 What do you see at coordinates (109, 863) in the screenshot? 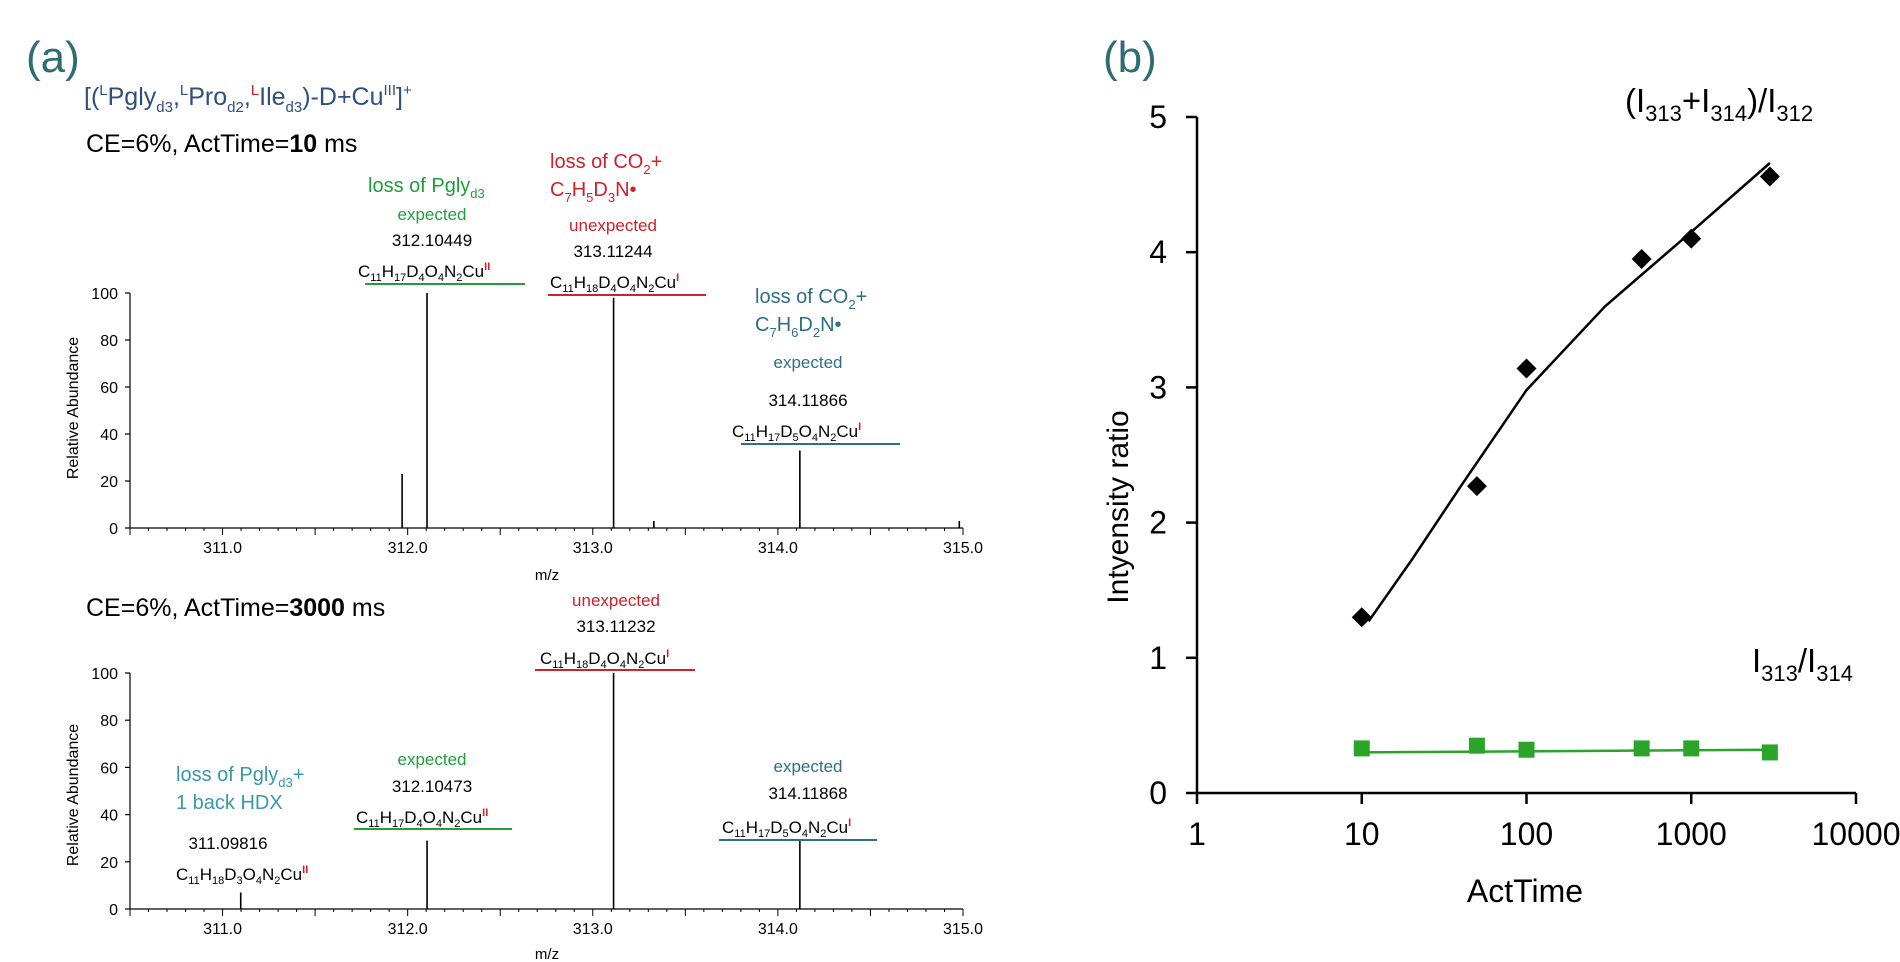
I see `bottom-y-tick-label: 20` at bounding box center [109, 863].